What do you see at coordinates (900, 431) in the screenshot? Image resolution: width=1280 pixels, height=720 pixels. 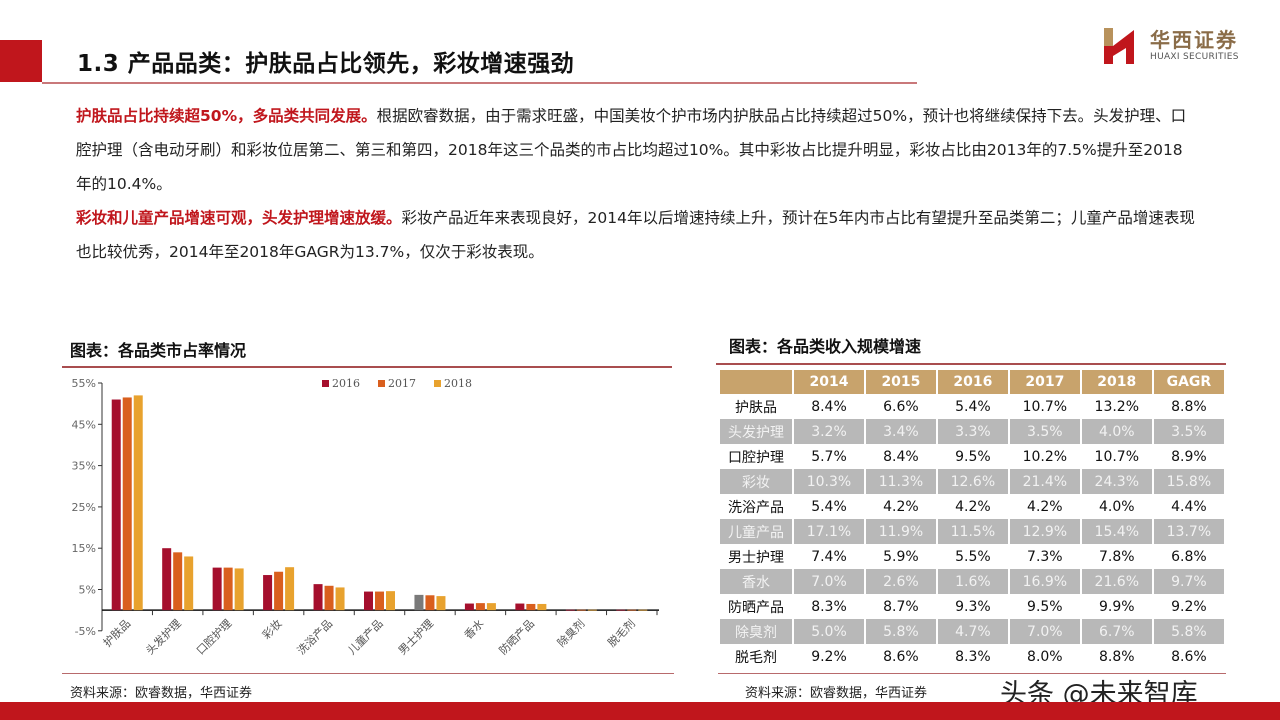 I see `value-cell: 3.4%` at bounding box center [900, 431].